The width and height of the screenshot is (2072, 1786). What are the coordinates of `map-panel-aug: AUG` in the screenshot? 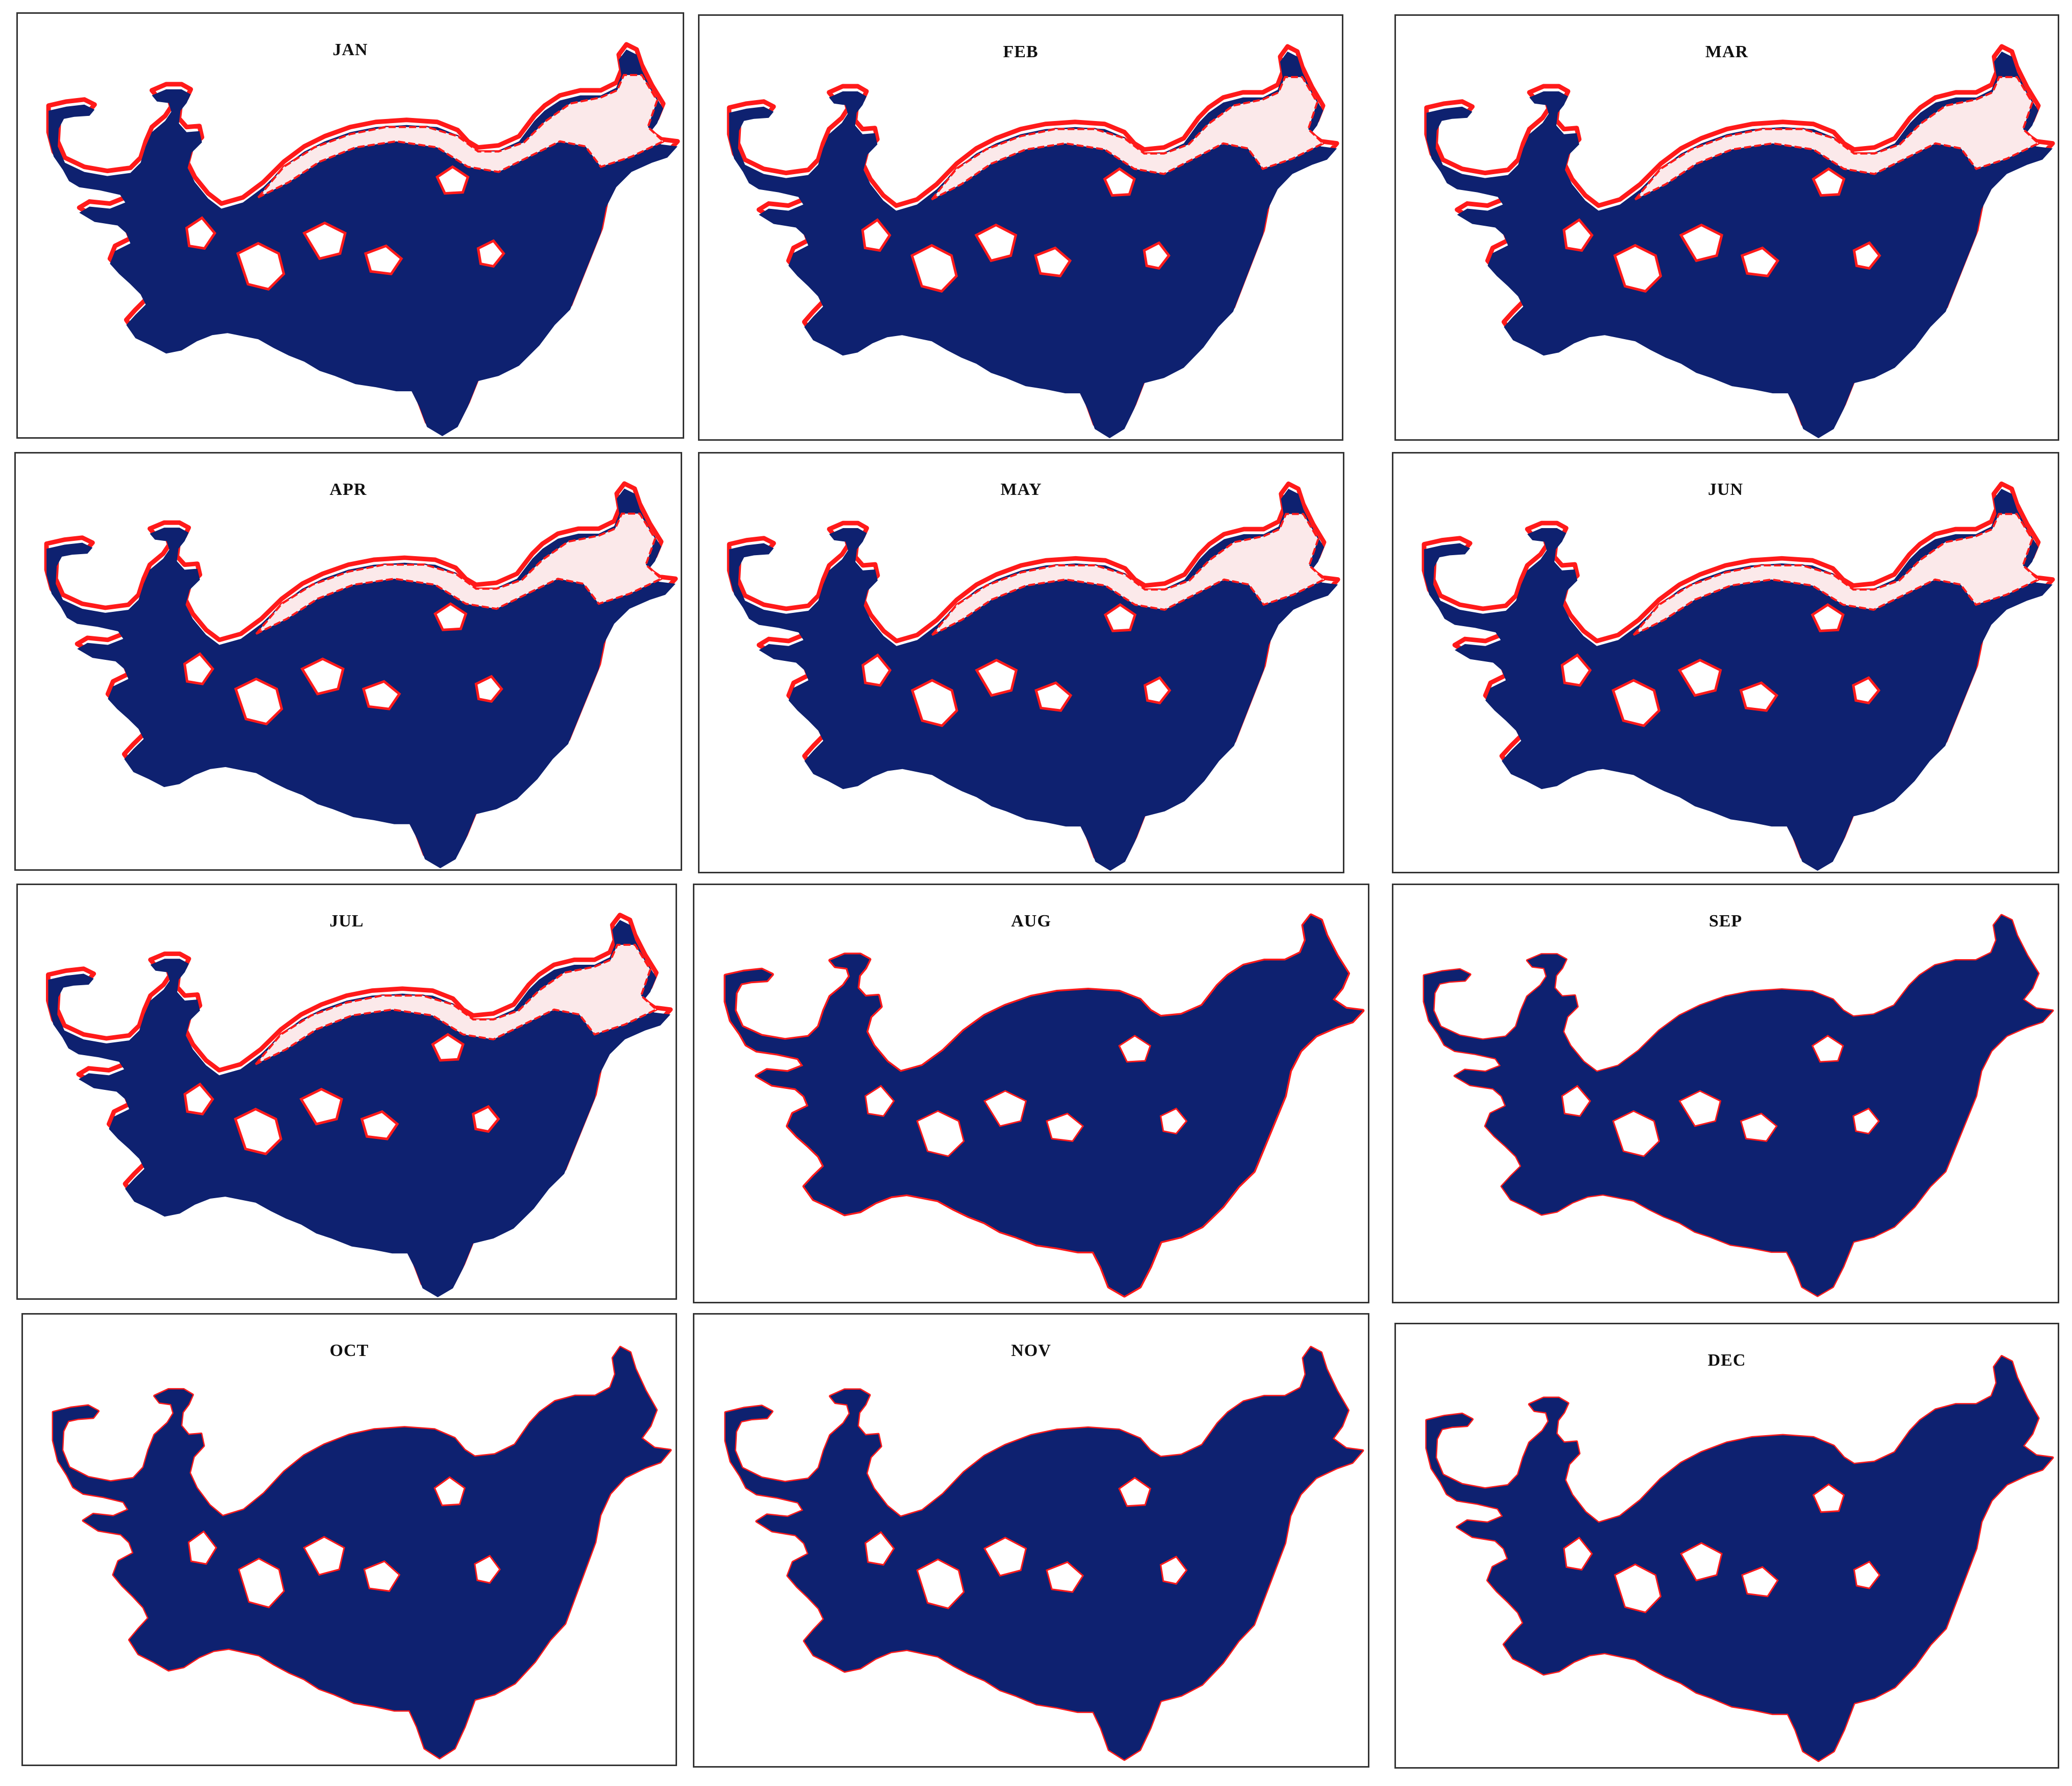 It's located at (1031, 1094).